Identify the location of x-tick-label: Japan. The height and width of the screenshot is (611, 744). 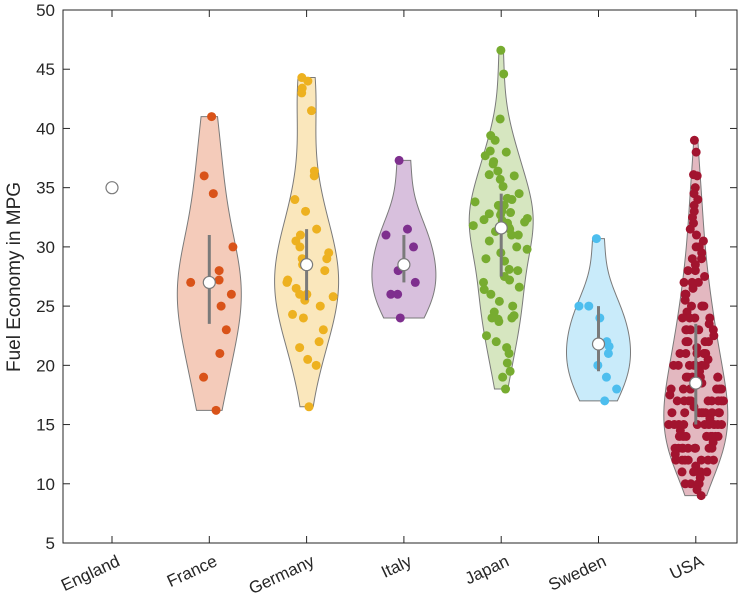
(487, 569).